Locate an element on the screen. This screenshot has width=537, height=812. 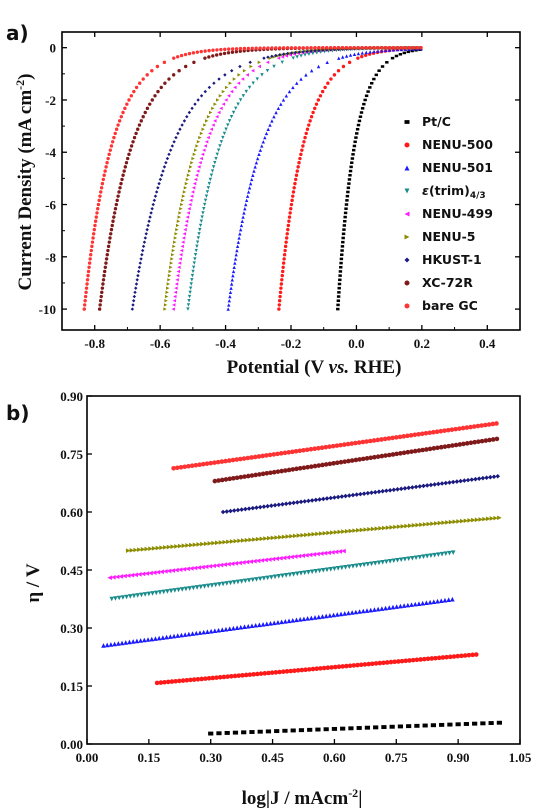
legend-marker is located at coordinates (407, 260).